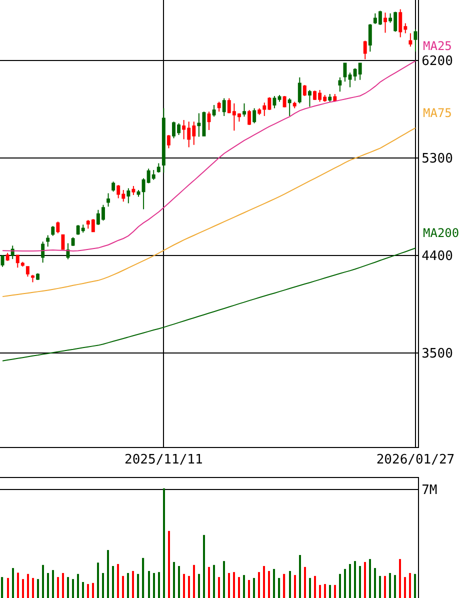  I want to click on x-tick-label: 2026/01/27, so click(415, 460).